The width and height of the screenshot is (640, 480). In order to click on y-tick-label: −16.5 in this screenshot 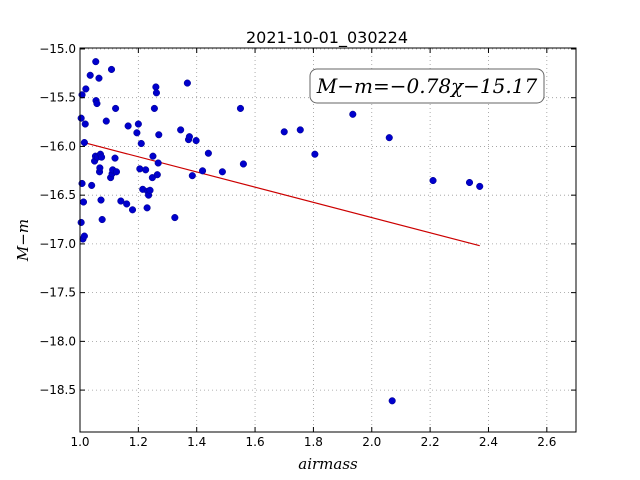, I will do `click(57, 195)`.